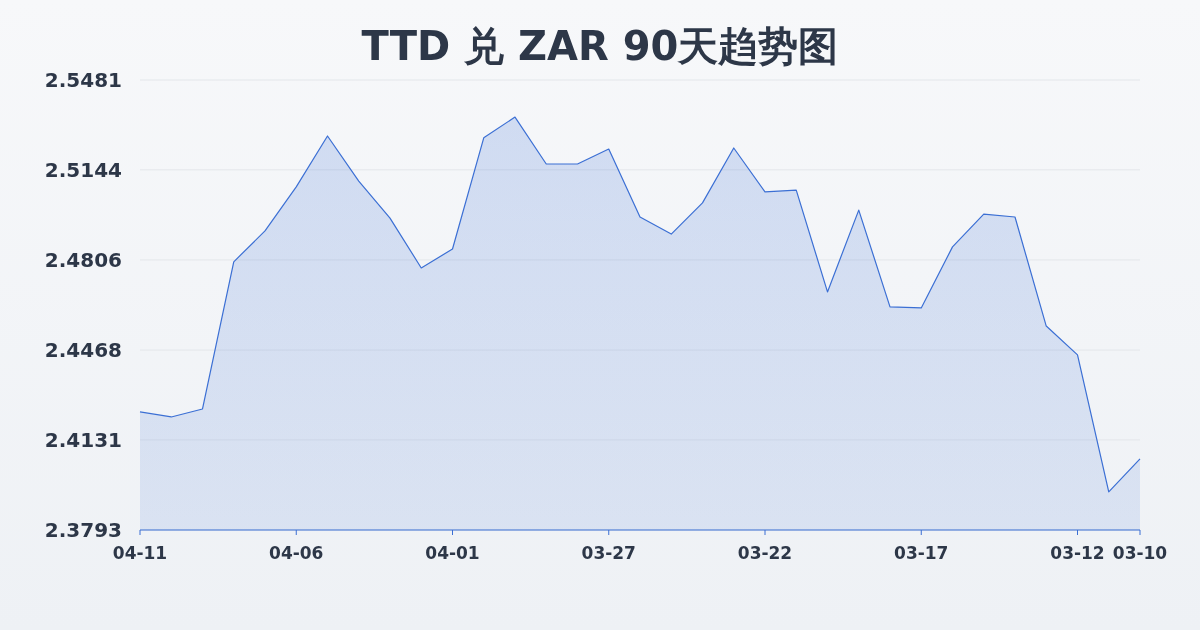  I want to click on x-tick-label: 03-10, so click(1140, 553).